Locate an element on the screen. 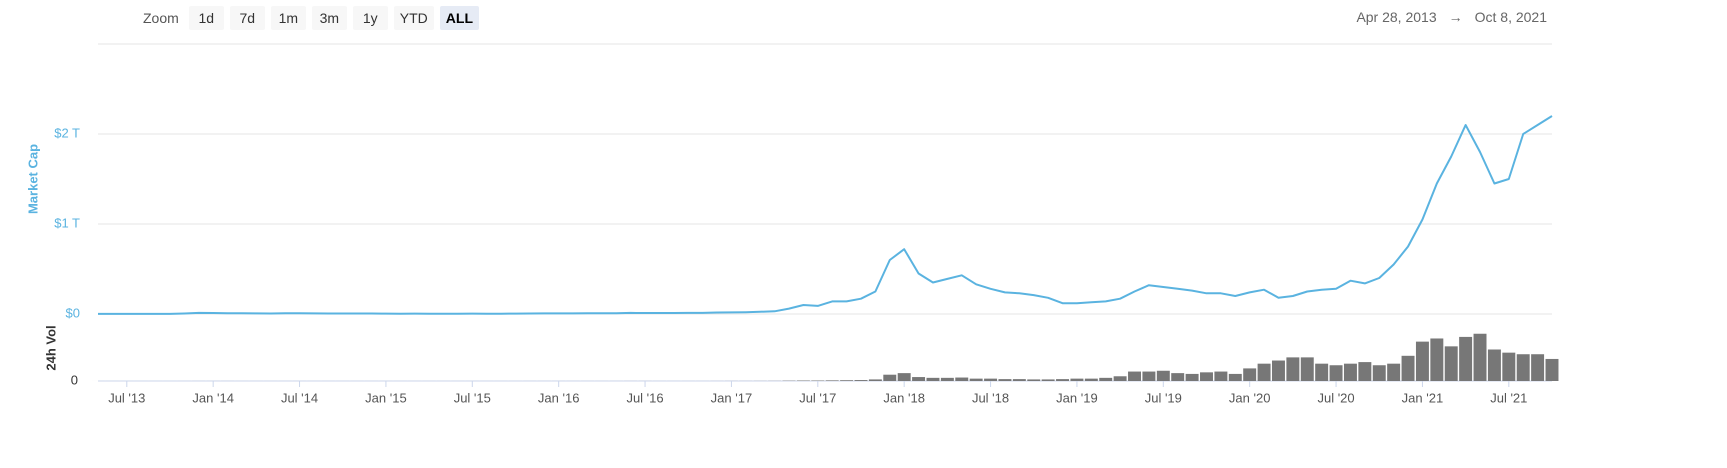  zoom-button: 3m is located at coordinates (329, 18).